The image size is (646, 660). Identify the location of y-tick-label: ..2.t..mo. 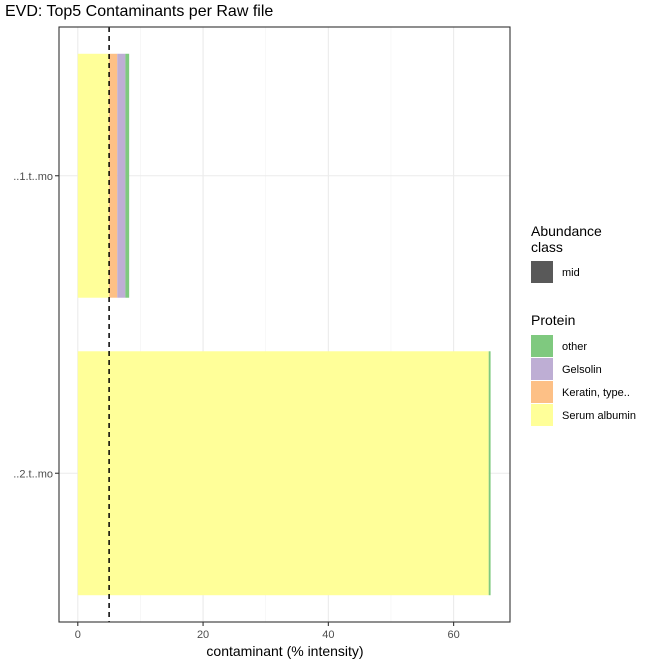
(33, 474).